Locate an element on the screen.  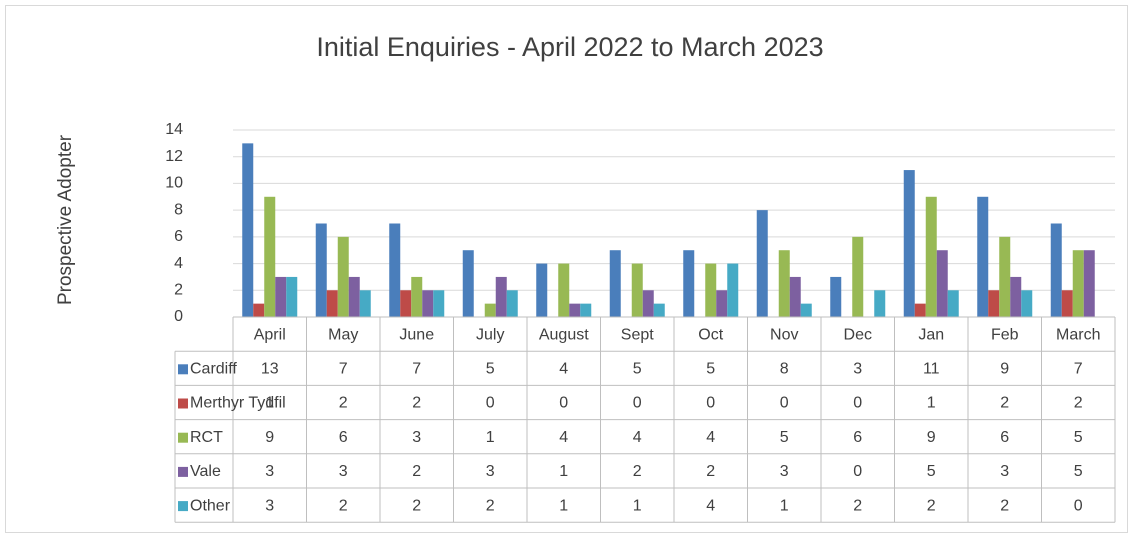
y-tick-label: 12 is located at coordinates (174, 156).